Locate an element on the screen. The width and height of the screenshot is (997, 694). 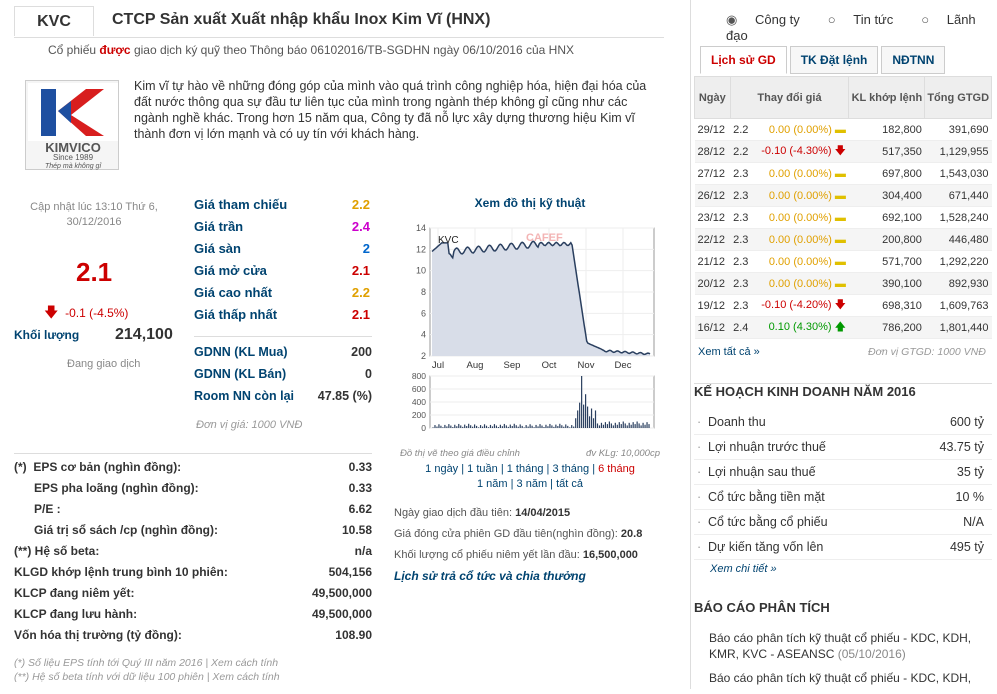
month-tick: Dec is located at coordinates (623, 365).